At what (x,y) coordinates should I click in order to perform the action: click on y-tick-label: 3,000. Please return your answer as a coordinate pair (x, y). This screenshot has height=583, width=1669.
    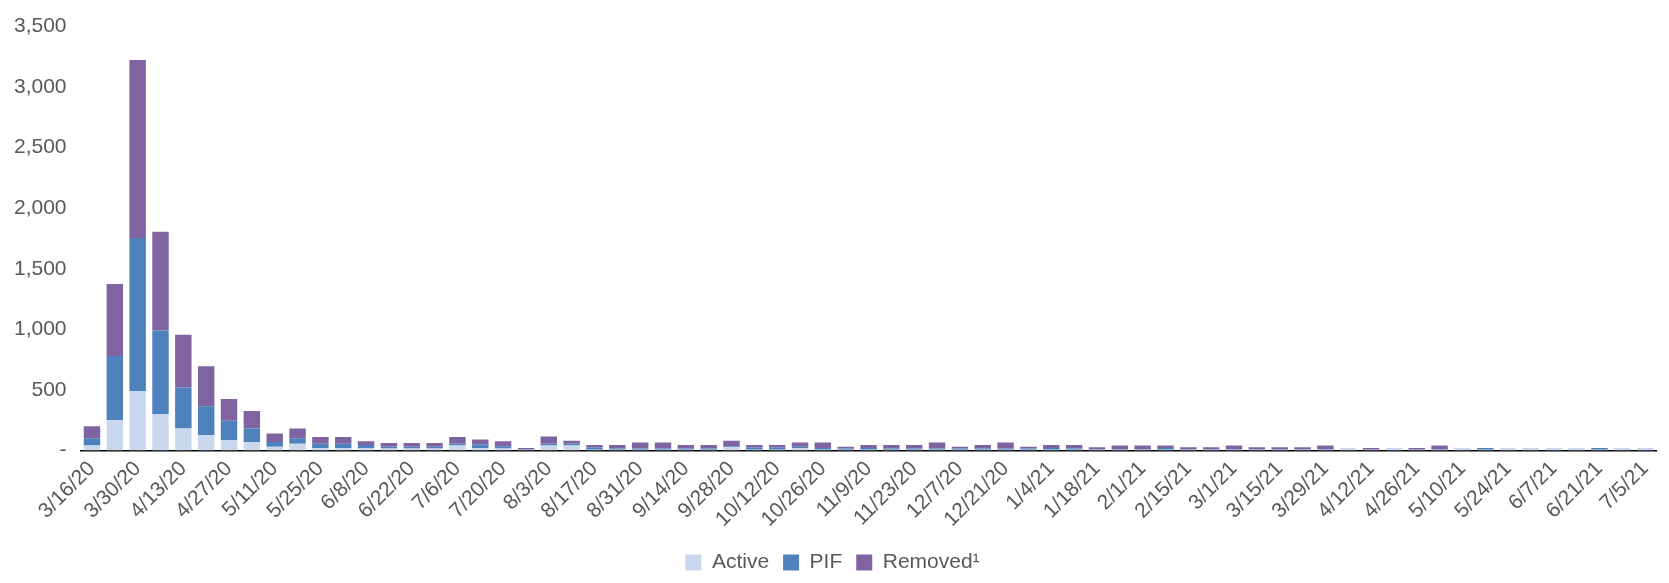
    Looking at the image, I should click on (40, 85).